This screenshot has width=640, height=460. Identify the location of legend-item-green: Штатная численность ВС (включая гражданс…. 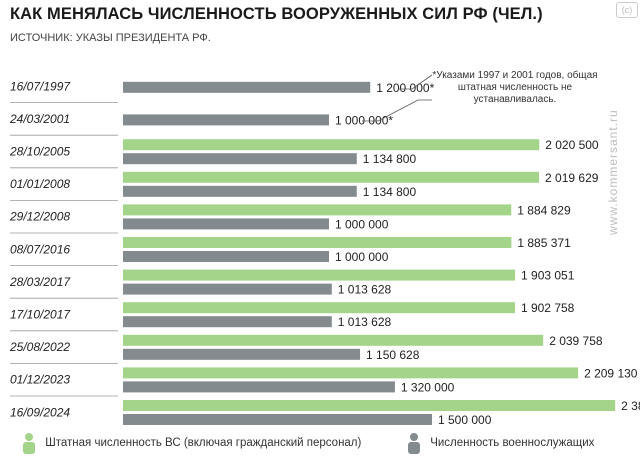
(190, 443).